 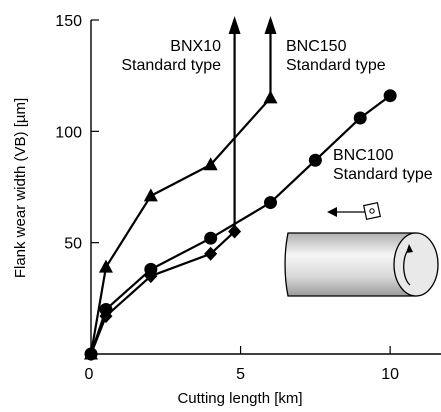 What do you see at coordinates (361, 249) in the screenshot?
I see `workpiece-cylinder-icon` at bounding box center [361, 249].